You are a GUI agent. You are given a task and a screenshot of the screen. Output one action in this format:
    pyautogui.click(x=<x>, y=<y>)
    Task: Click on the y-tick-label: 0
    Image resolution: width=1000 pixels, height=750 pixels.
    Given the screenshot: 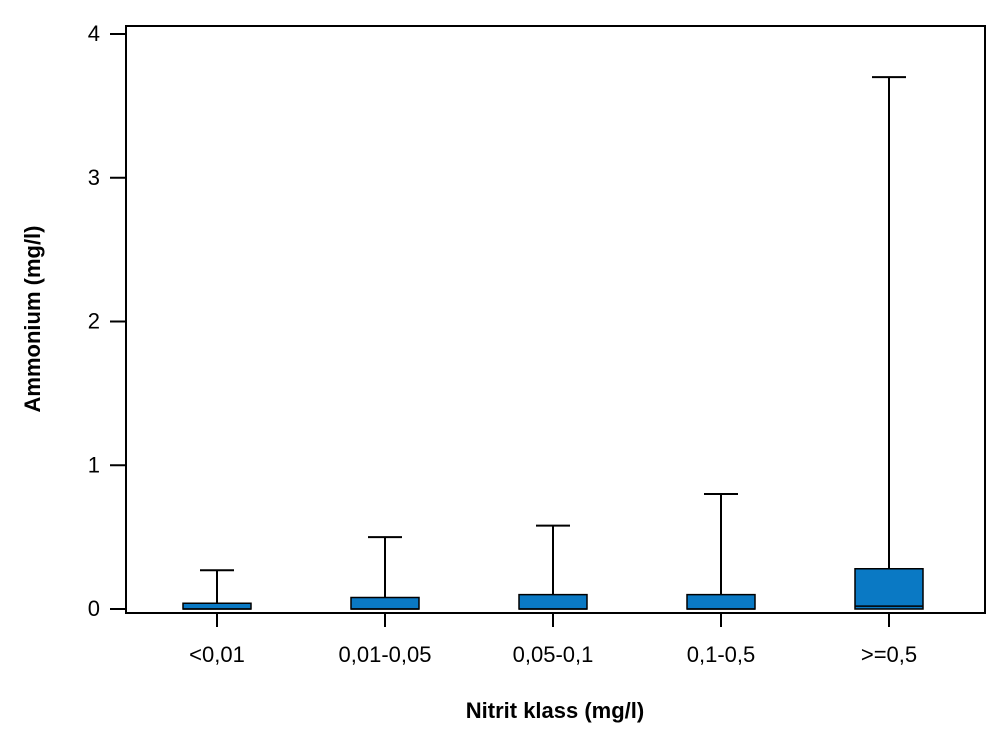 What is the action you would take?
    pyautogui.click(x=94, y=608)
    